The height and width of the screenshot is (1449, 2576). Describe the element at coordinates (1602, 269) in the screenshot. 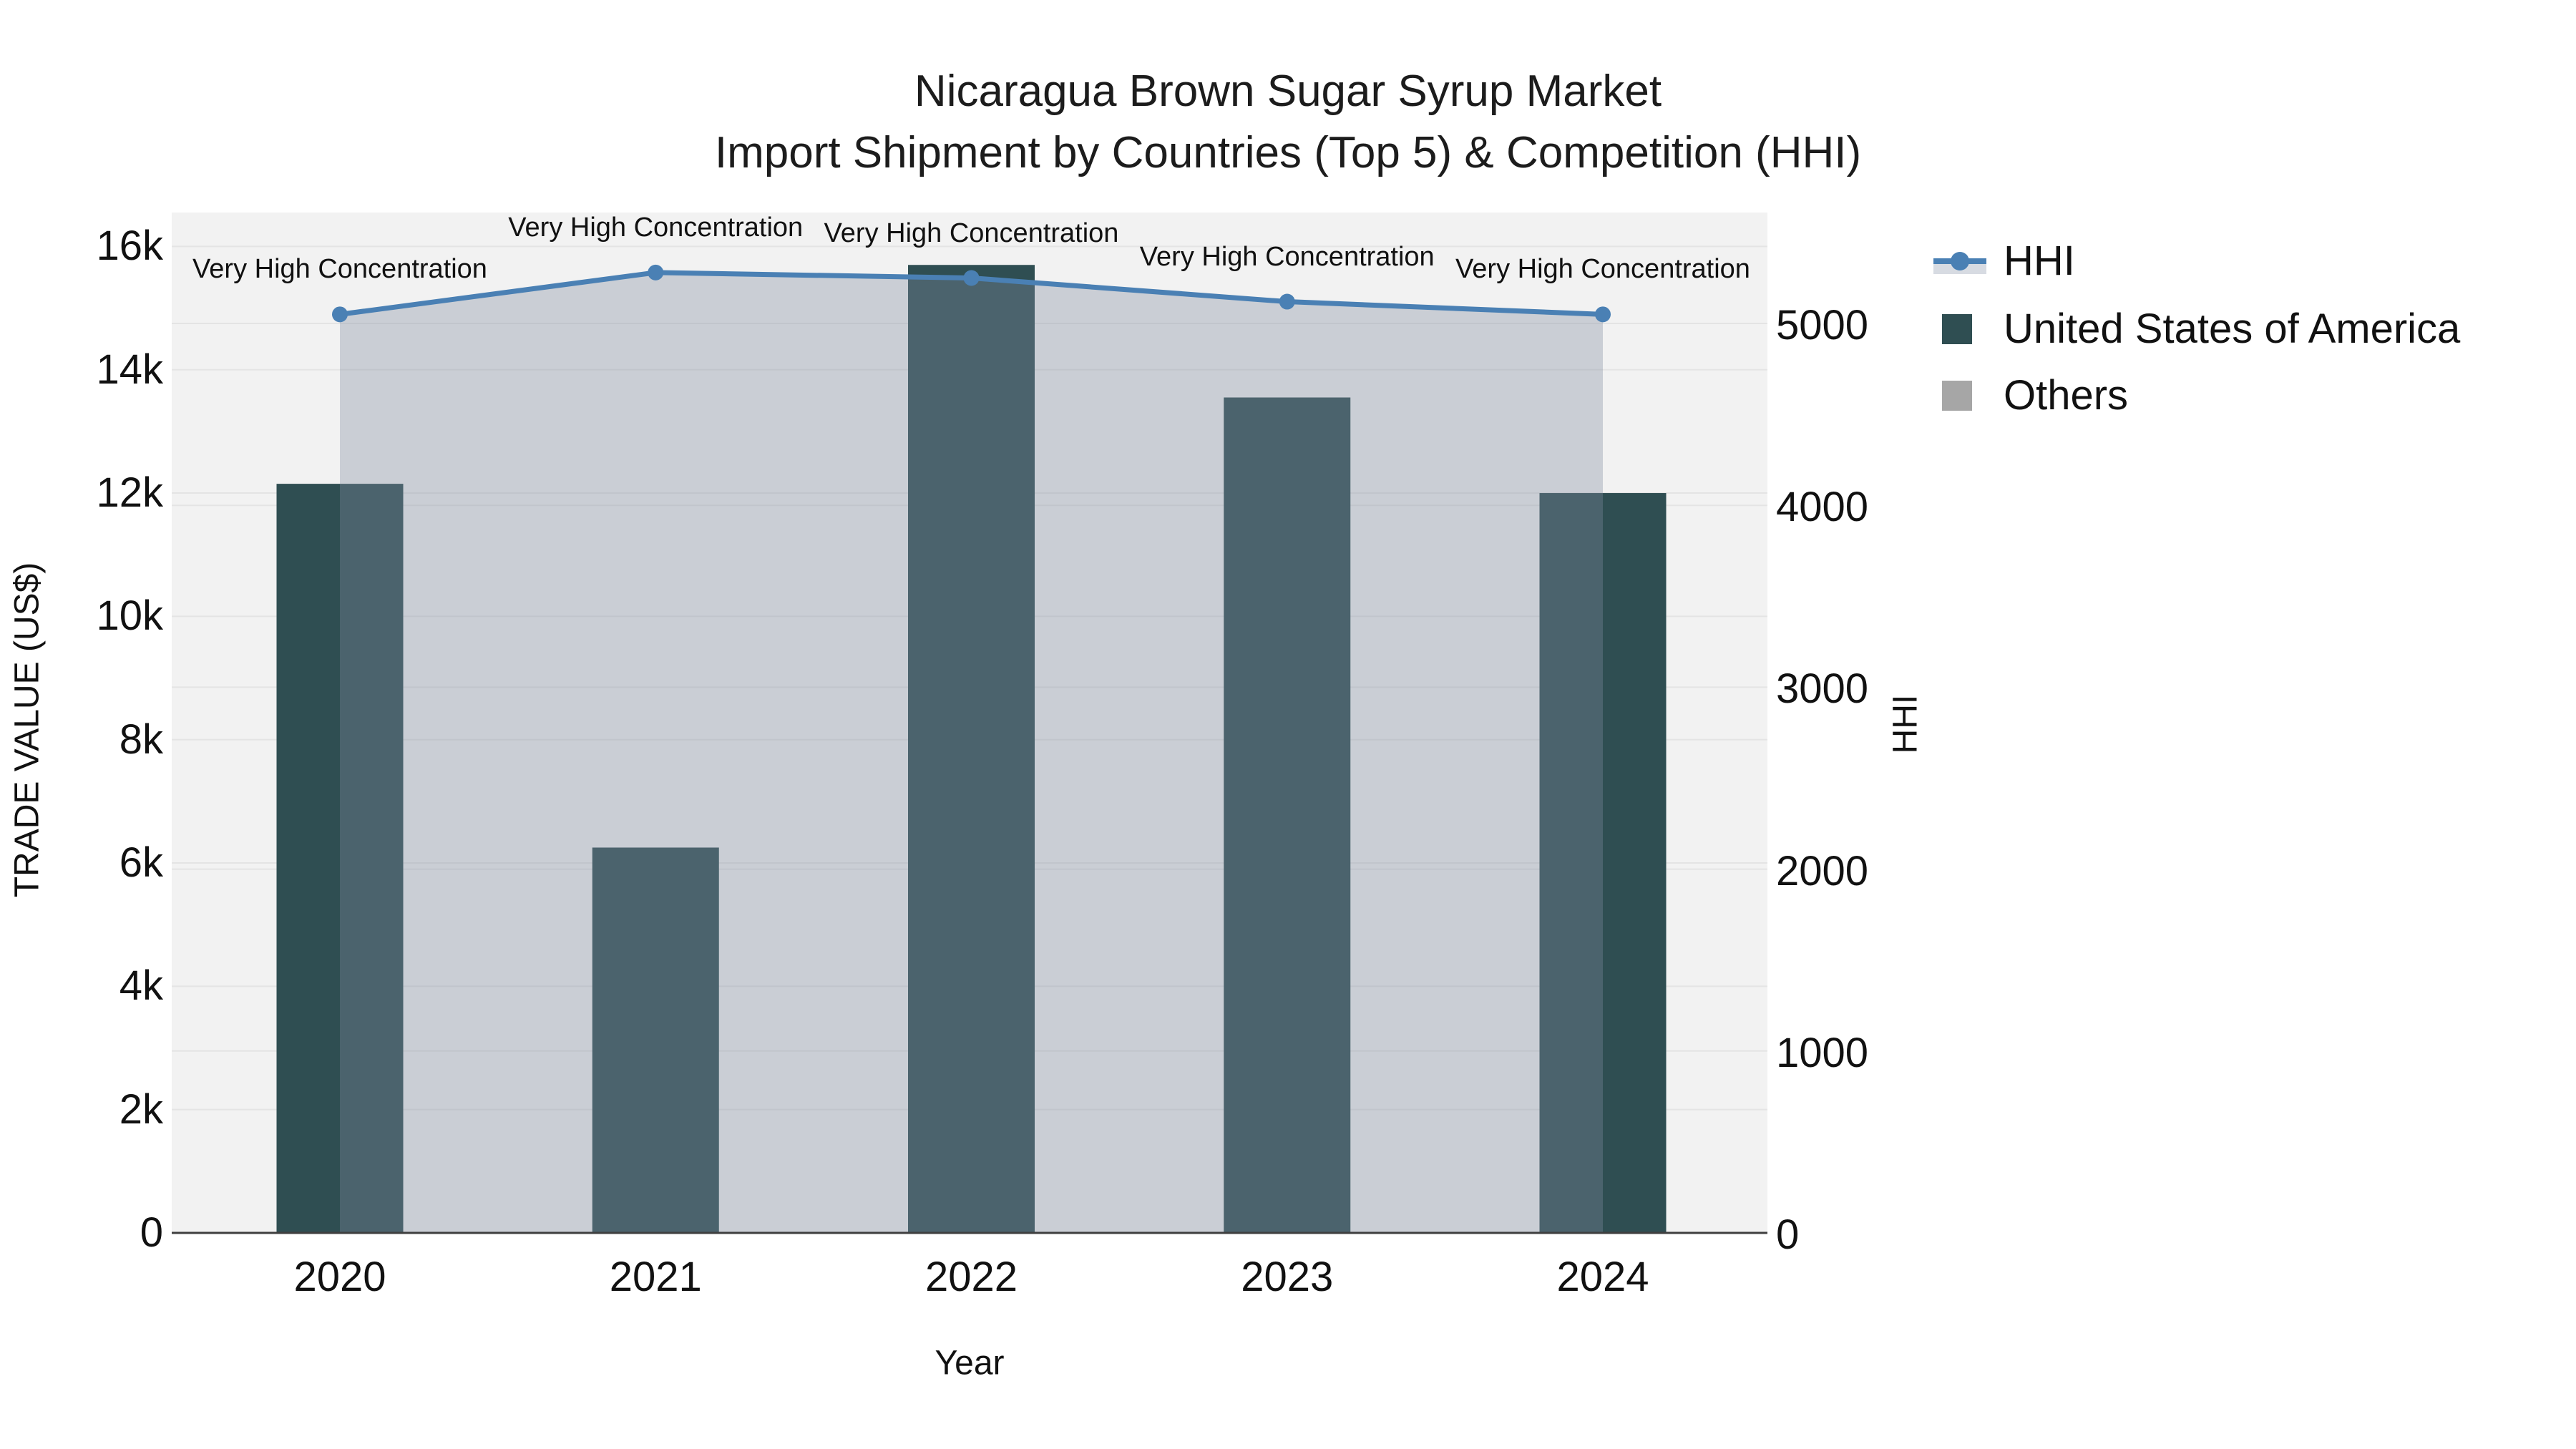

I see `annotation-2024: Very High Concentration` at that location.